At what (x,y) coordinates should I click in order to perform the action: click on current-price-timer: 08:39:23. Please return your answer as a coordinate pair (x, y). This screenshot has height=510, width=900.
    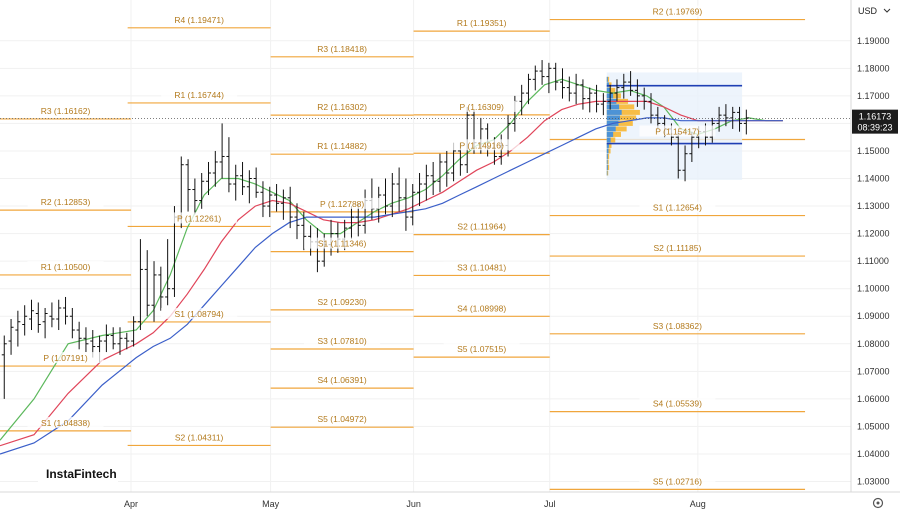
    Looking at the image, I should click on (874, 128).